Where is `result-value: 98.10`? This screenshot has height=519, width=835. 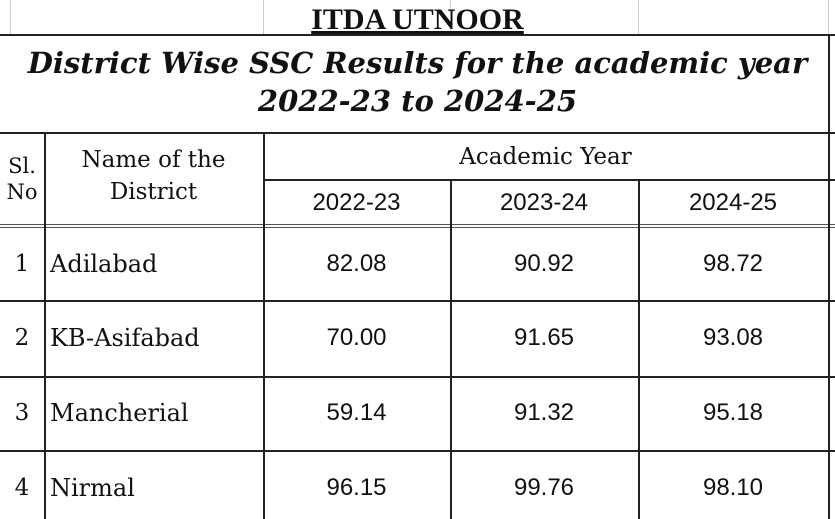
result-value: 98.10 is located at coordinates (733, 487).